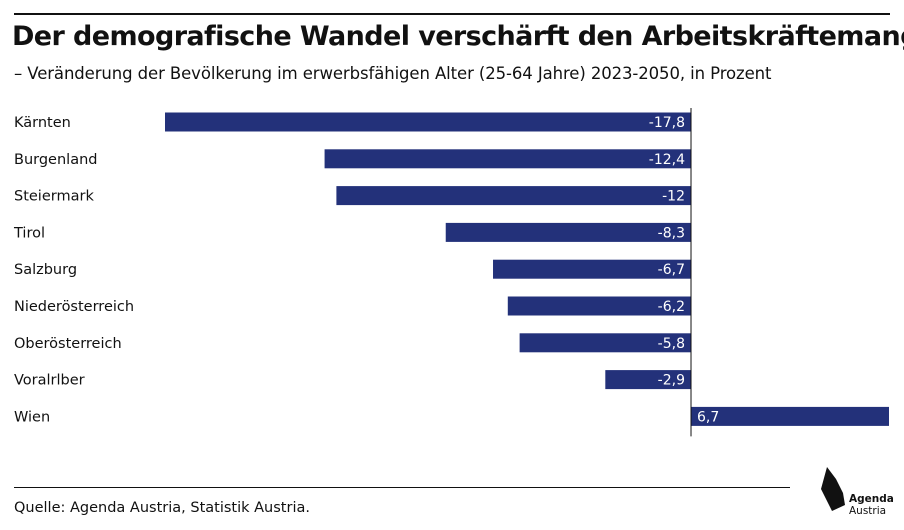  What do you see at coordinates (45, 270) in the screenshot?
I see `category-label: Salzburg` at bounding box center [45, 270].